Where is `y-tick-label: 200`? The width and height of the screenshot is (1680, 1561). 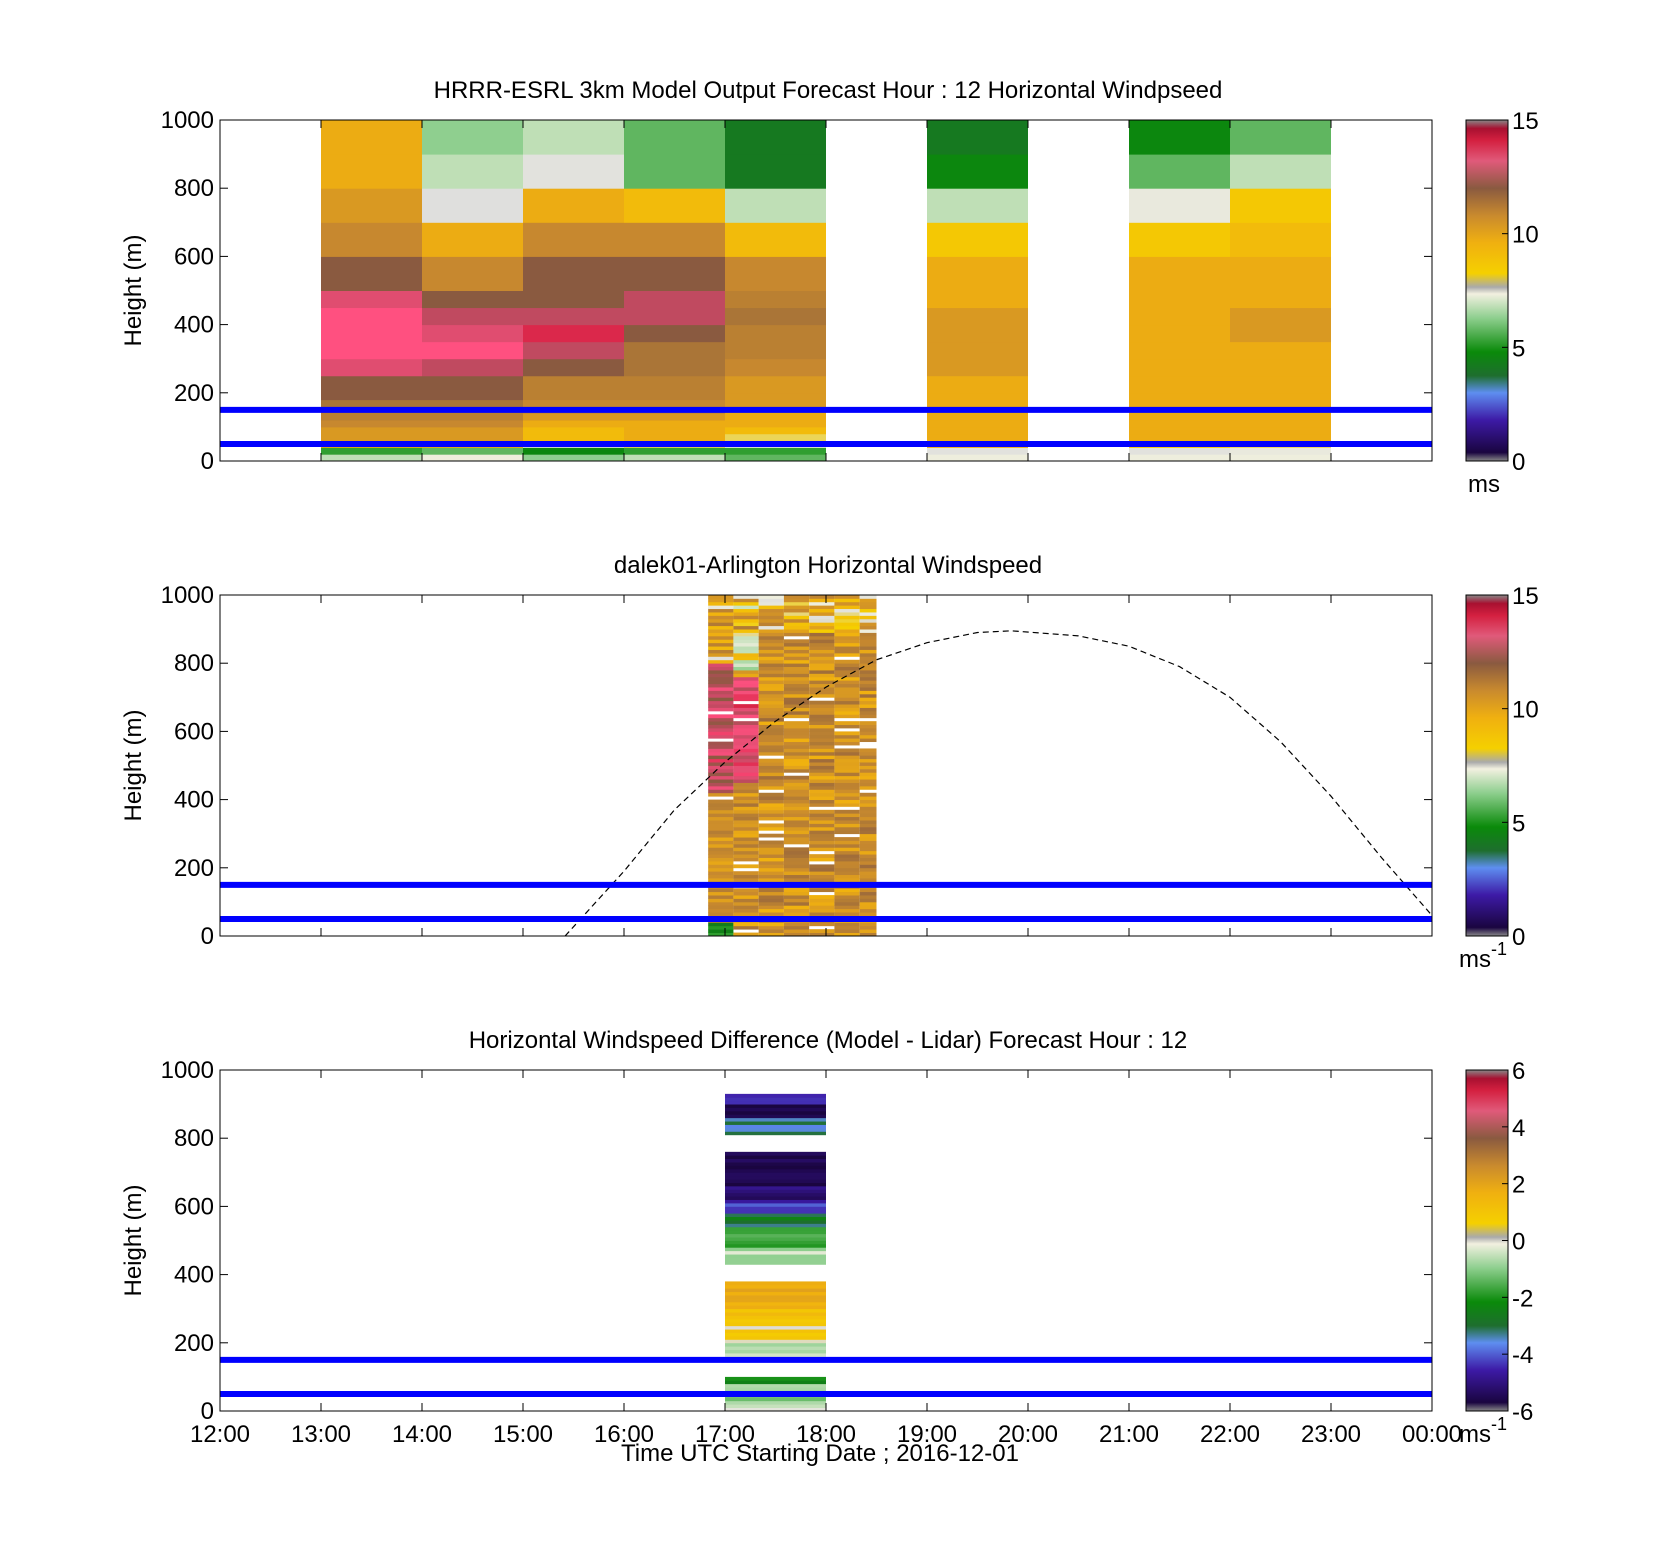
y-tick-label: 200 is located at coordinates (194, 1343).